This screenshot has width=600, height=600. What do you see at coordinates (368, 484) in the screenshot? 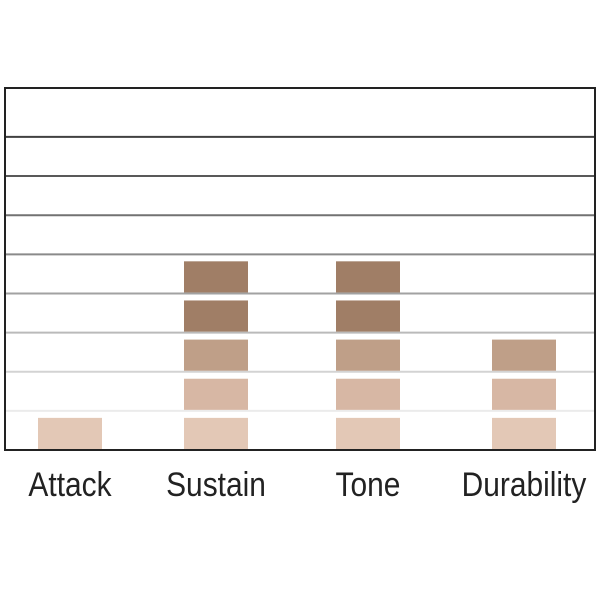
I see `x-tick-label: Tone` at bounding box center [368, 484].